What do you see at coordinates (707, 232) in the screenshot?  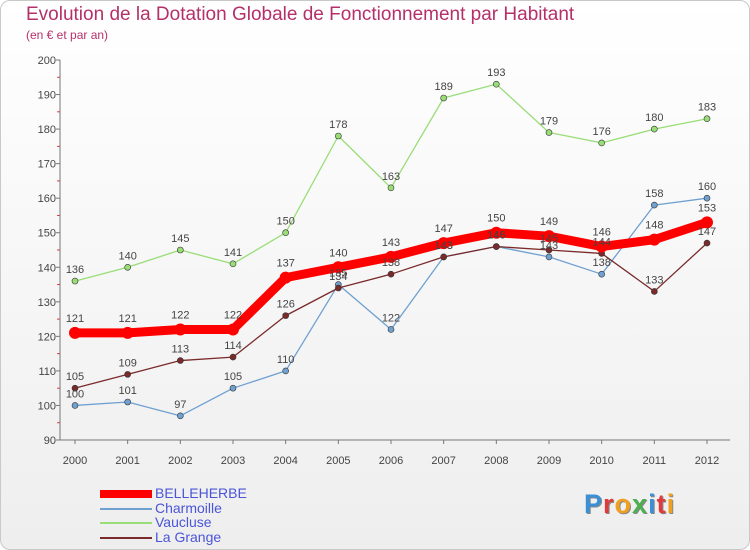 I see `data-label-la-grange: 147` at bounding box center [707, 232].